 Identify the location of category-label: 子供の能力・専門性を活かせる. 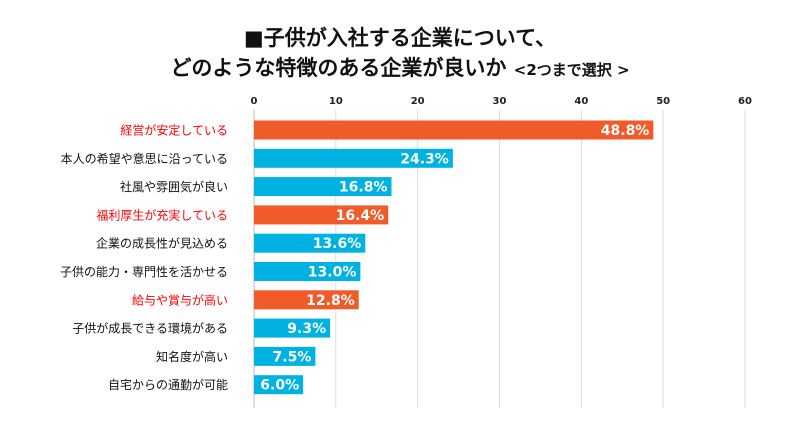
(144, 272).